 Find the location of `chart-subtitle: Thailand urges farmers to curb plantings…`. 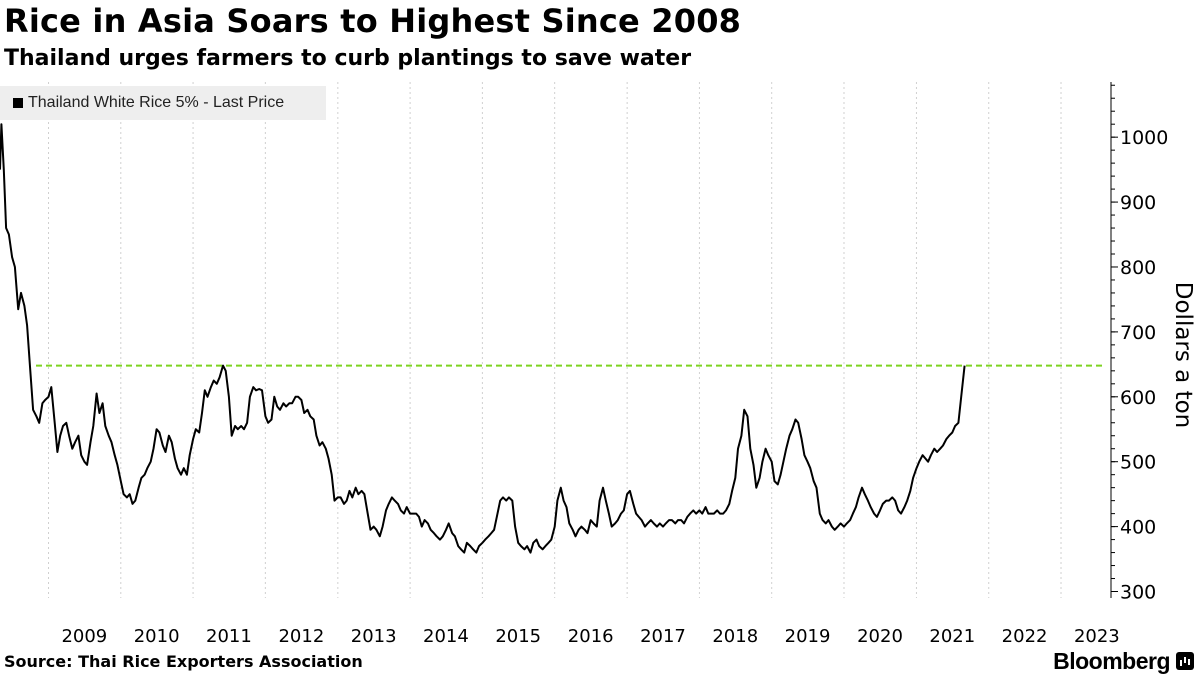

chart-subtitle: Thailand urges farmers to curb plantings… is located at coordinates (348, 58).